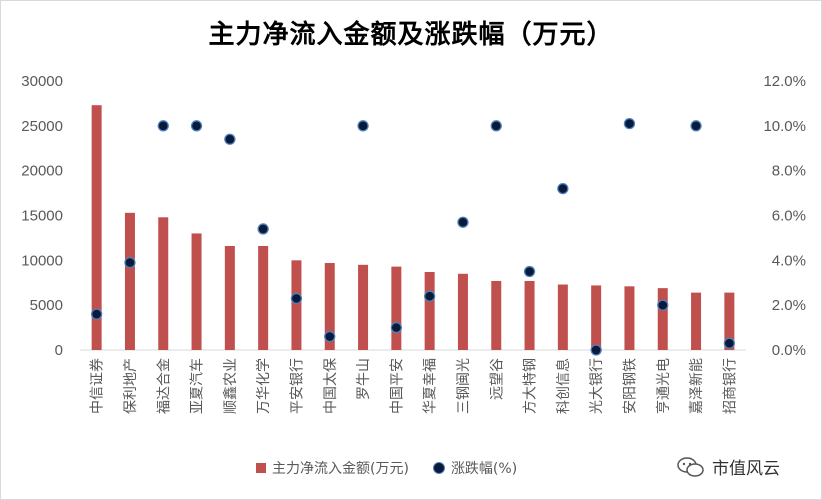  I want to click on x-tick-label: 福达合金, so click(164, 386).